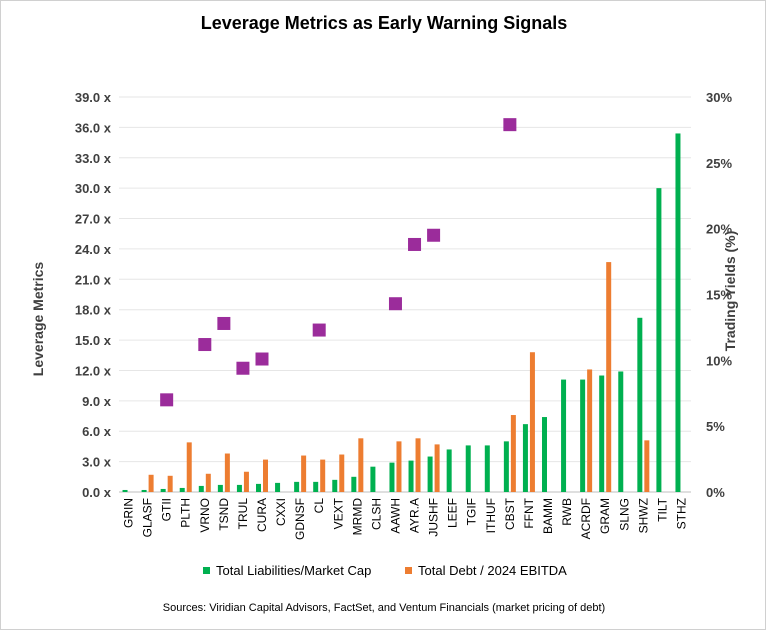 The width and height of the screenshot is (766, 631). What do you see at coordinates (468, 468) in the screenshot?
I see `bar-liabilities-tgif` at bounding box center [468, 468].